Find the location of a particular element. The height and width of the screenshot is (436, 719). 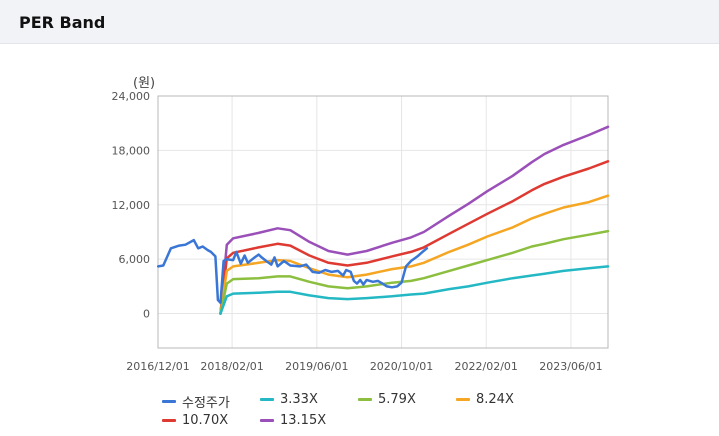

page-title: PER Band is located at coordinates (62, 22).